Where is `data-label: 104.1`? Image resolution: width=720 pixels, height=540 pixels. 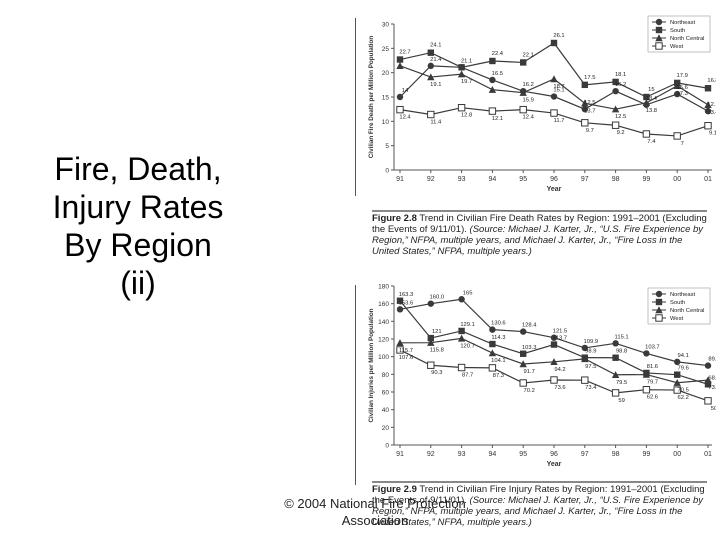 data-label: 104.1 is located at coordinates (498, 361).